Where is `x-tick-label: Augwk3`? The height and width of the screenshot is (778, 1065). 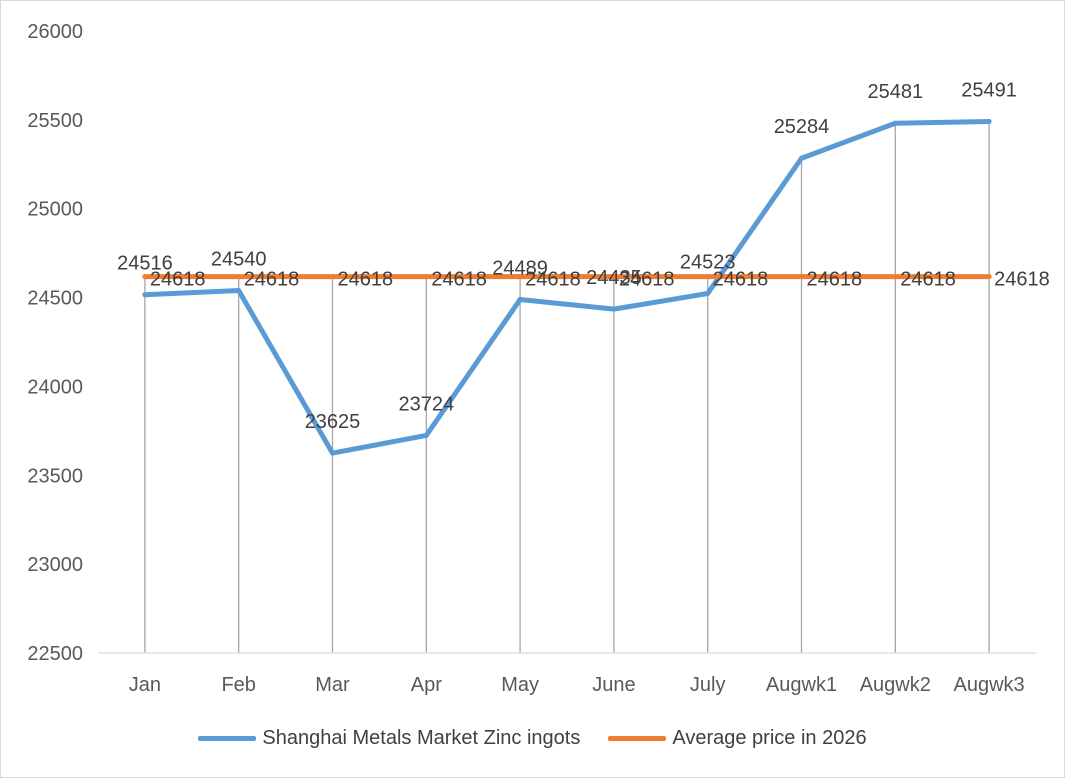
x-tick-label: Augwk3 is located at coordinates (989, 685).